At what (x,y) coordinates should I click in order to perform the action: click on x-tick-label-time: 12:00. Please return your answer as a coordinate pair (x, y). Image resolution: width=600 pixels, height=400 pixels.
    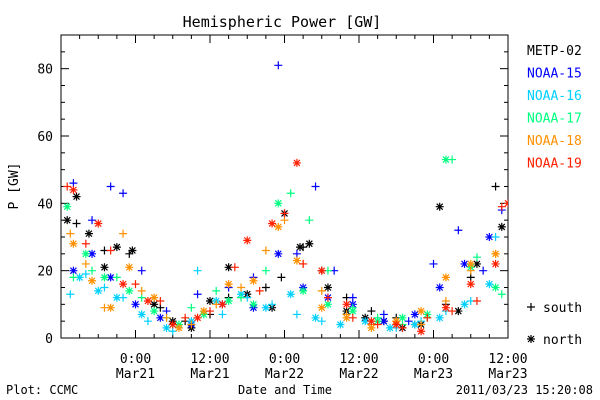
    Looking at the image, I should click on (209, 359).